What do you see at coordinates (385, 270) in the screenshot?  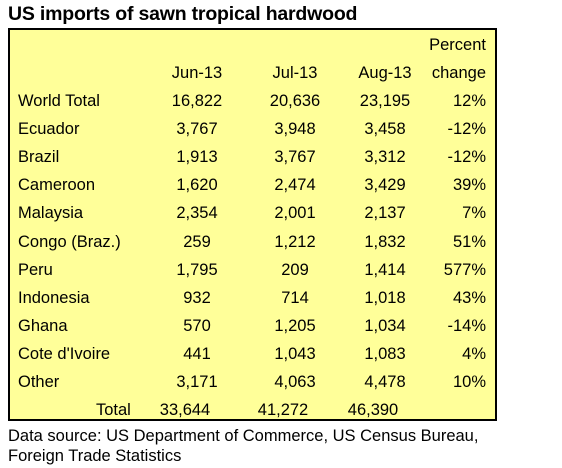 I see `cell-peru-aug-13: 1,414` at bounding box center [385, 270].